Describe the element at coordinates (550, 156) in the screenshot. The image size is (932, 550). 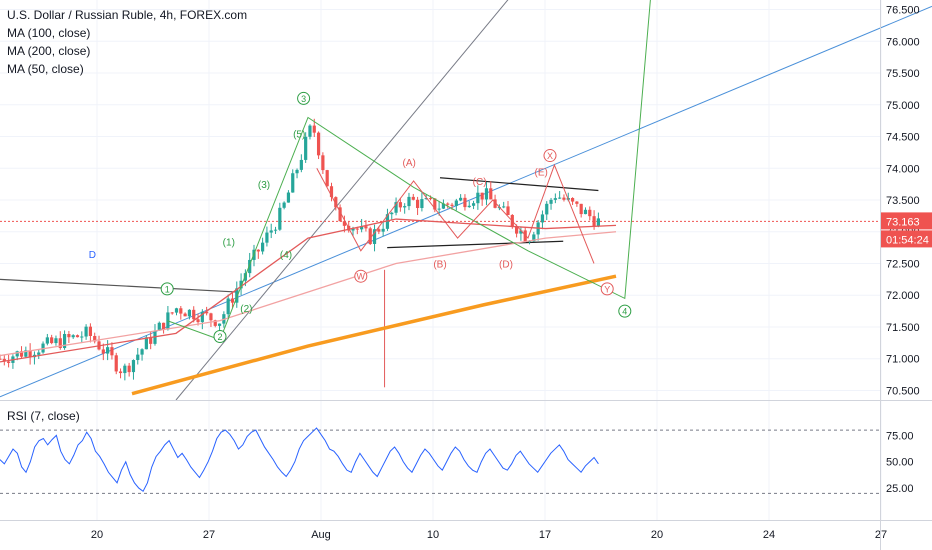
I see `red-wave-label: X` at that location.